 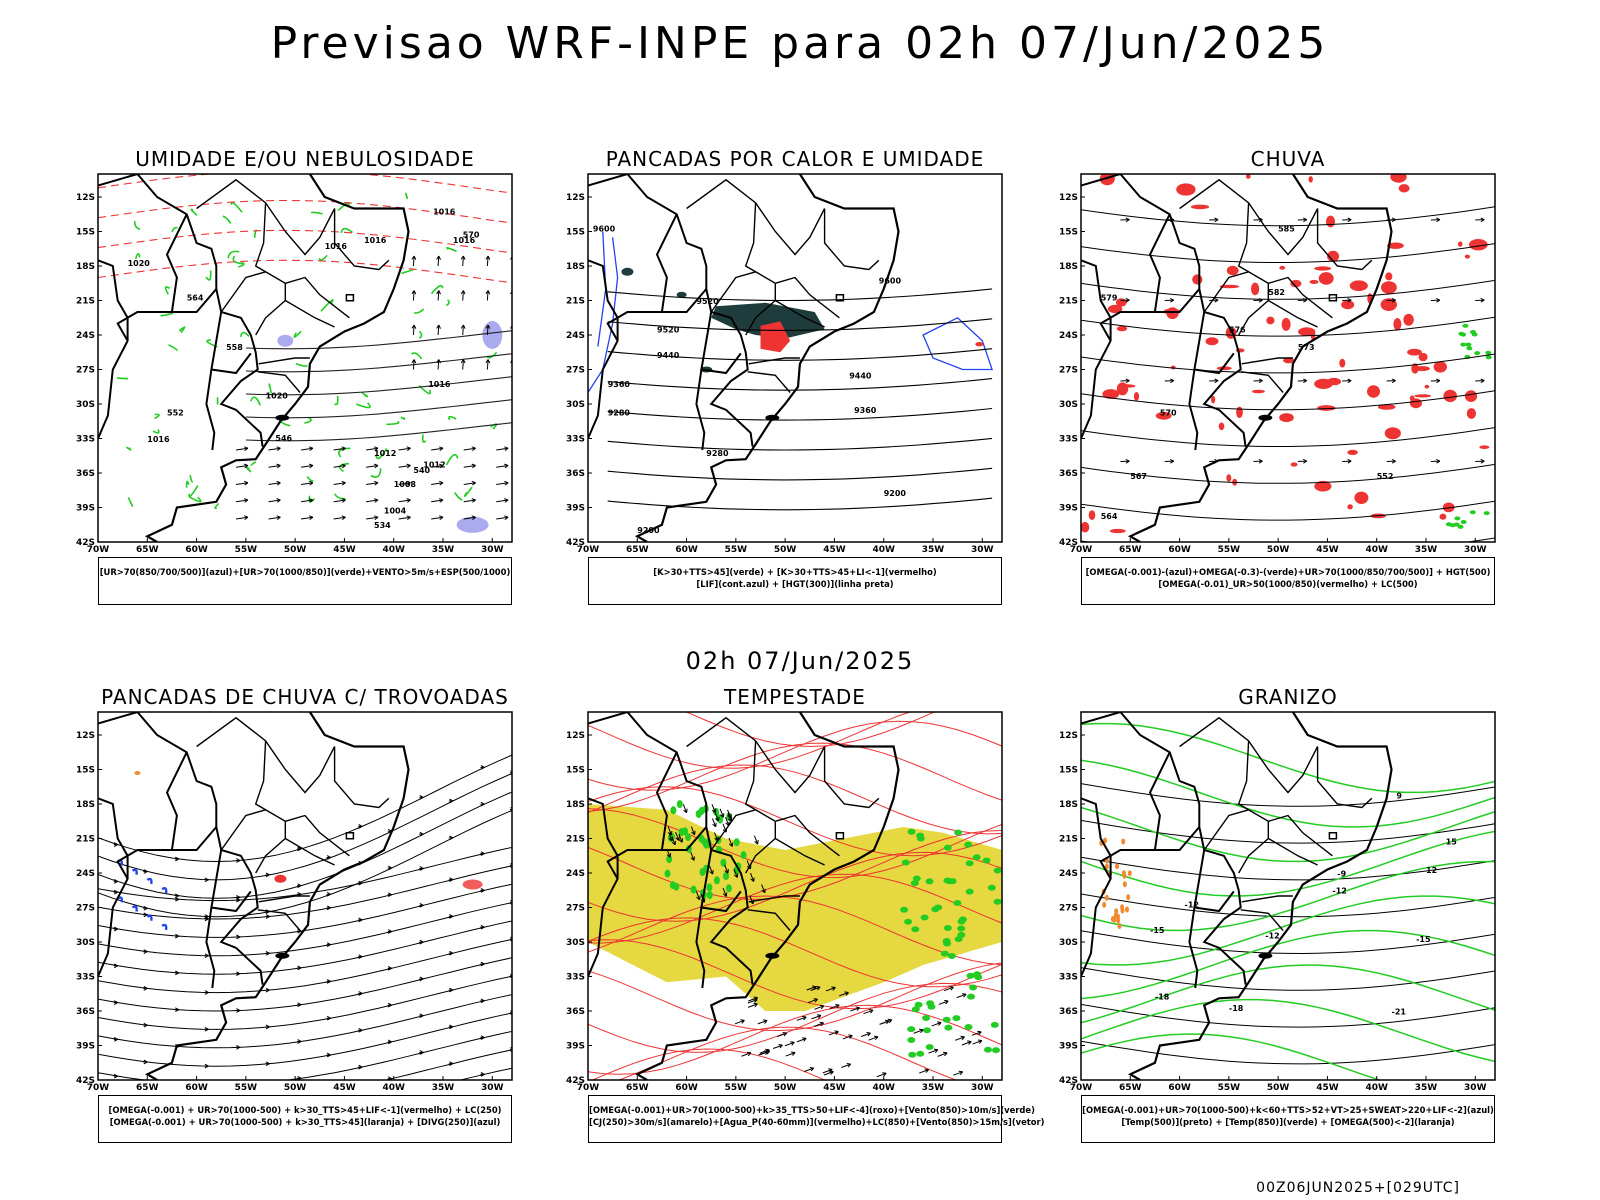 I want to click on contour-label: 576, so click(x=1237, y=330).